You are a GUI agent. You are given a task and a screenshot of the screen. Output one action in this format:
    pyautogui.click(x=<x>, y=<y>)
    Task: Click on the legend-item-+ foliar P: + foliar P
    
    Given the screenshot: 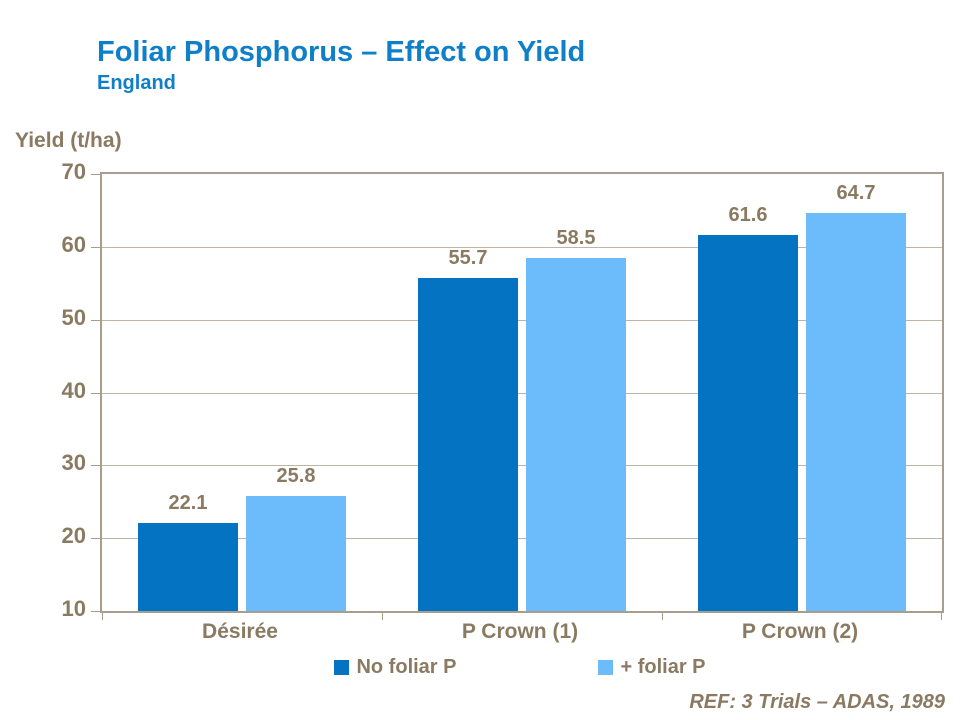 What is the action you would take?
    pyautogui.click(x=652, y=667)
    